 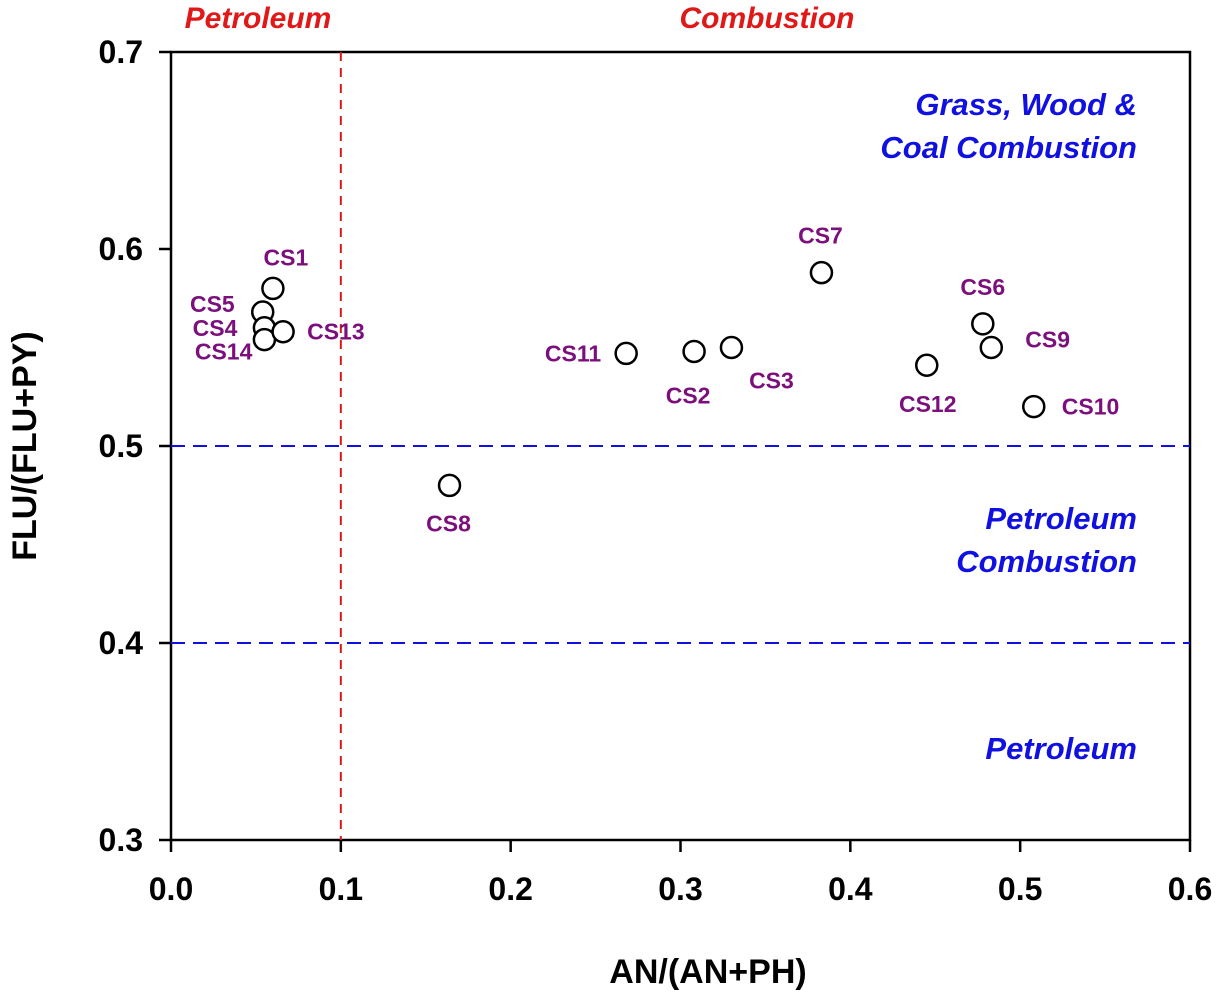 I want to click on top-label-petroleum: Petroleum, so click(x=258, y=18).